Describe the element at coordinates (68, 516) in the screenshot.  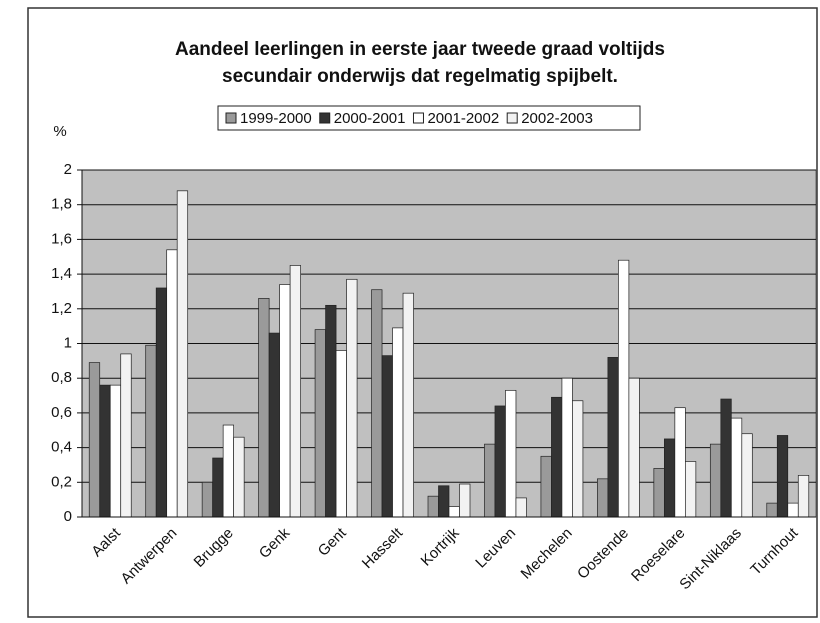
I see `y-tick-label: 0` at that location.